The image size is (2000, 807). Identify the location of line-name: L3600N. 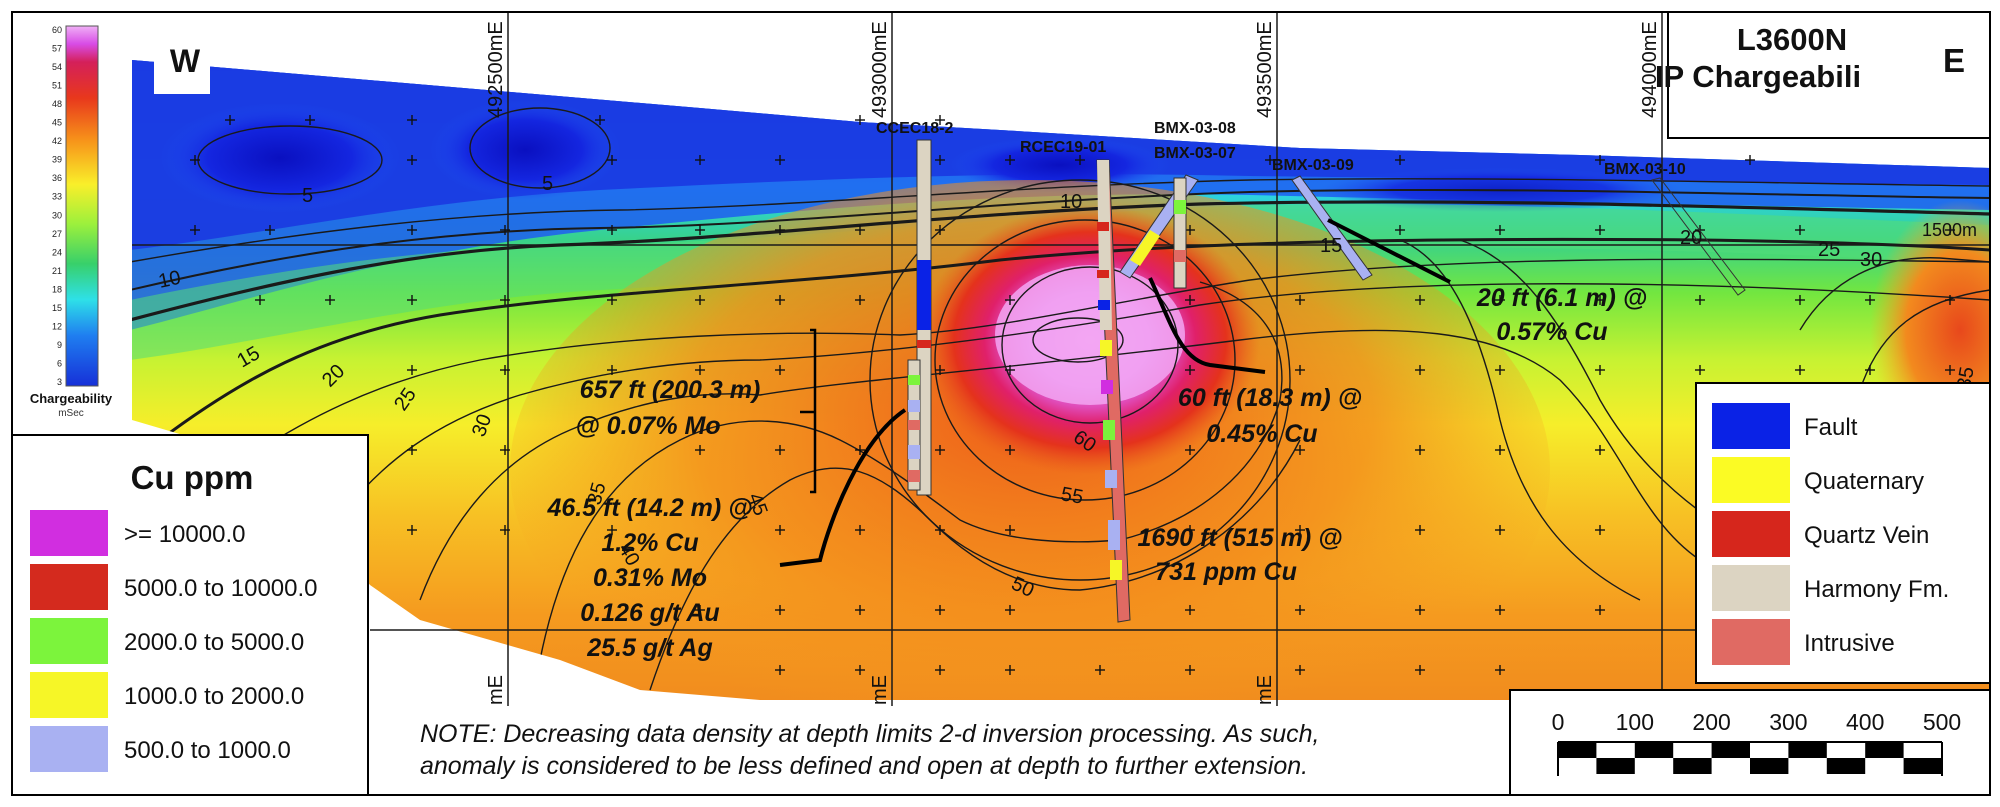
(1792, 39).